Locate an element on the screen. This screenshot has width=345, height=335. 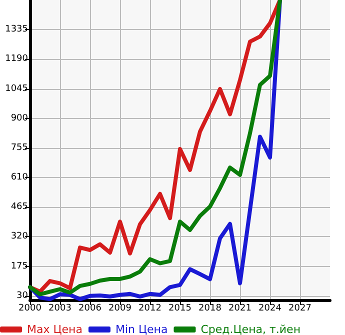
x-tick-label: 2024 is located at coordinates (270, 309).